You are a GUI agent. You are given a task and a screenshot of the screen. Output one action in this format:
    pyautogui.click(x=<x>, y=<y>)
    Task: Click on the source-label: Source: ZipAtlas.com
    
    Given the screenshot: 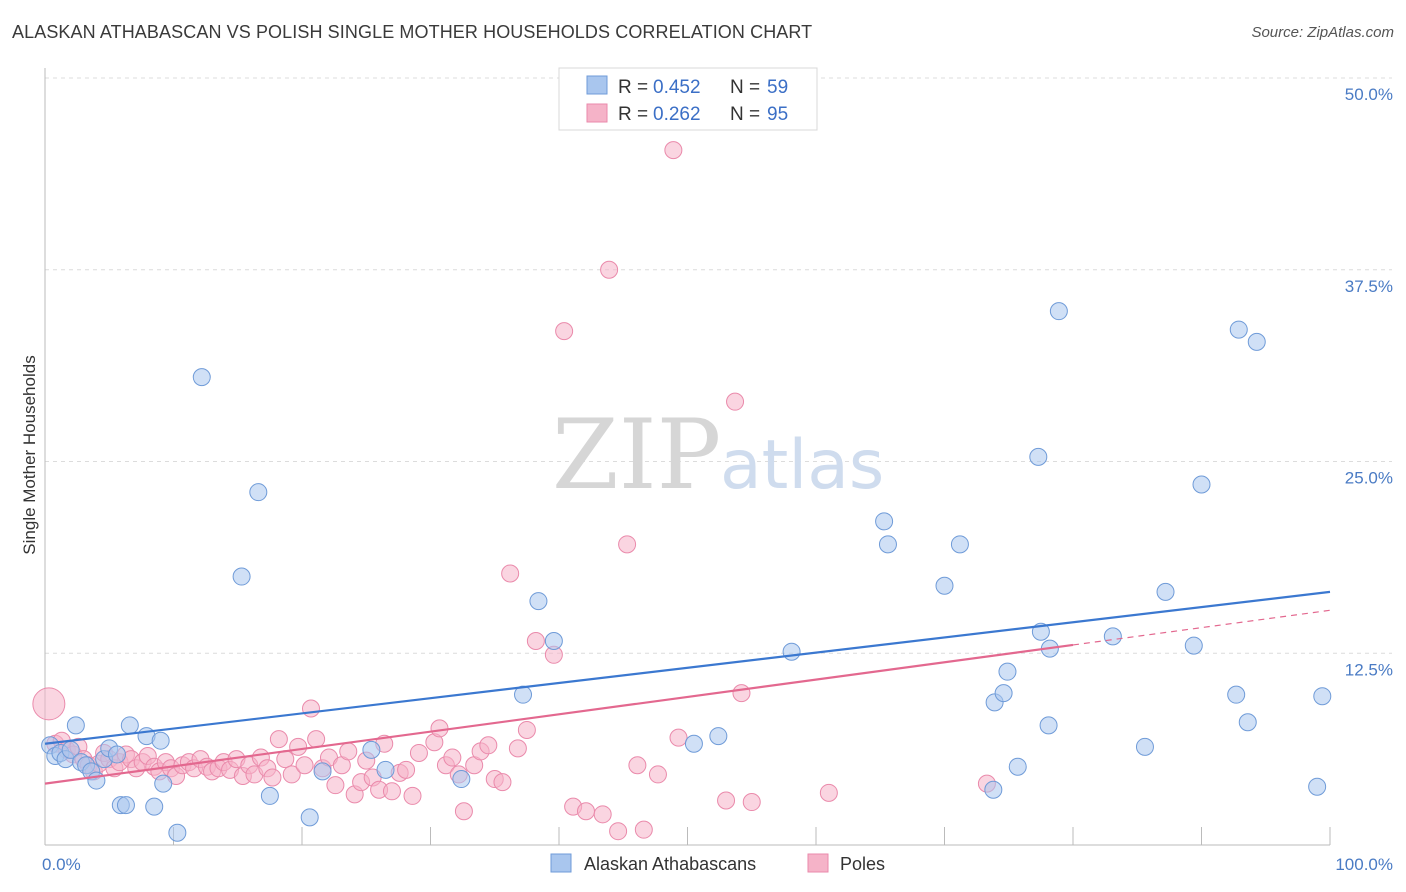 What is the action you would take?
    pyautogui.click(x=1322, y=32)
    